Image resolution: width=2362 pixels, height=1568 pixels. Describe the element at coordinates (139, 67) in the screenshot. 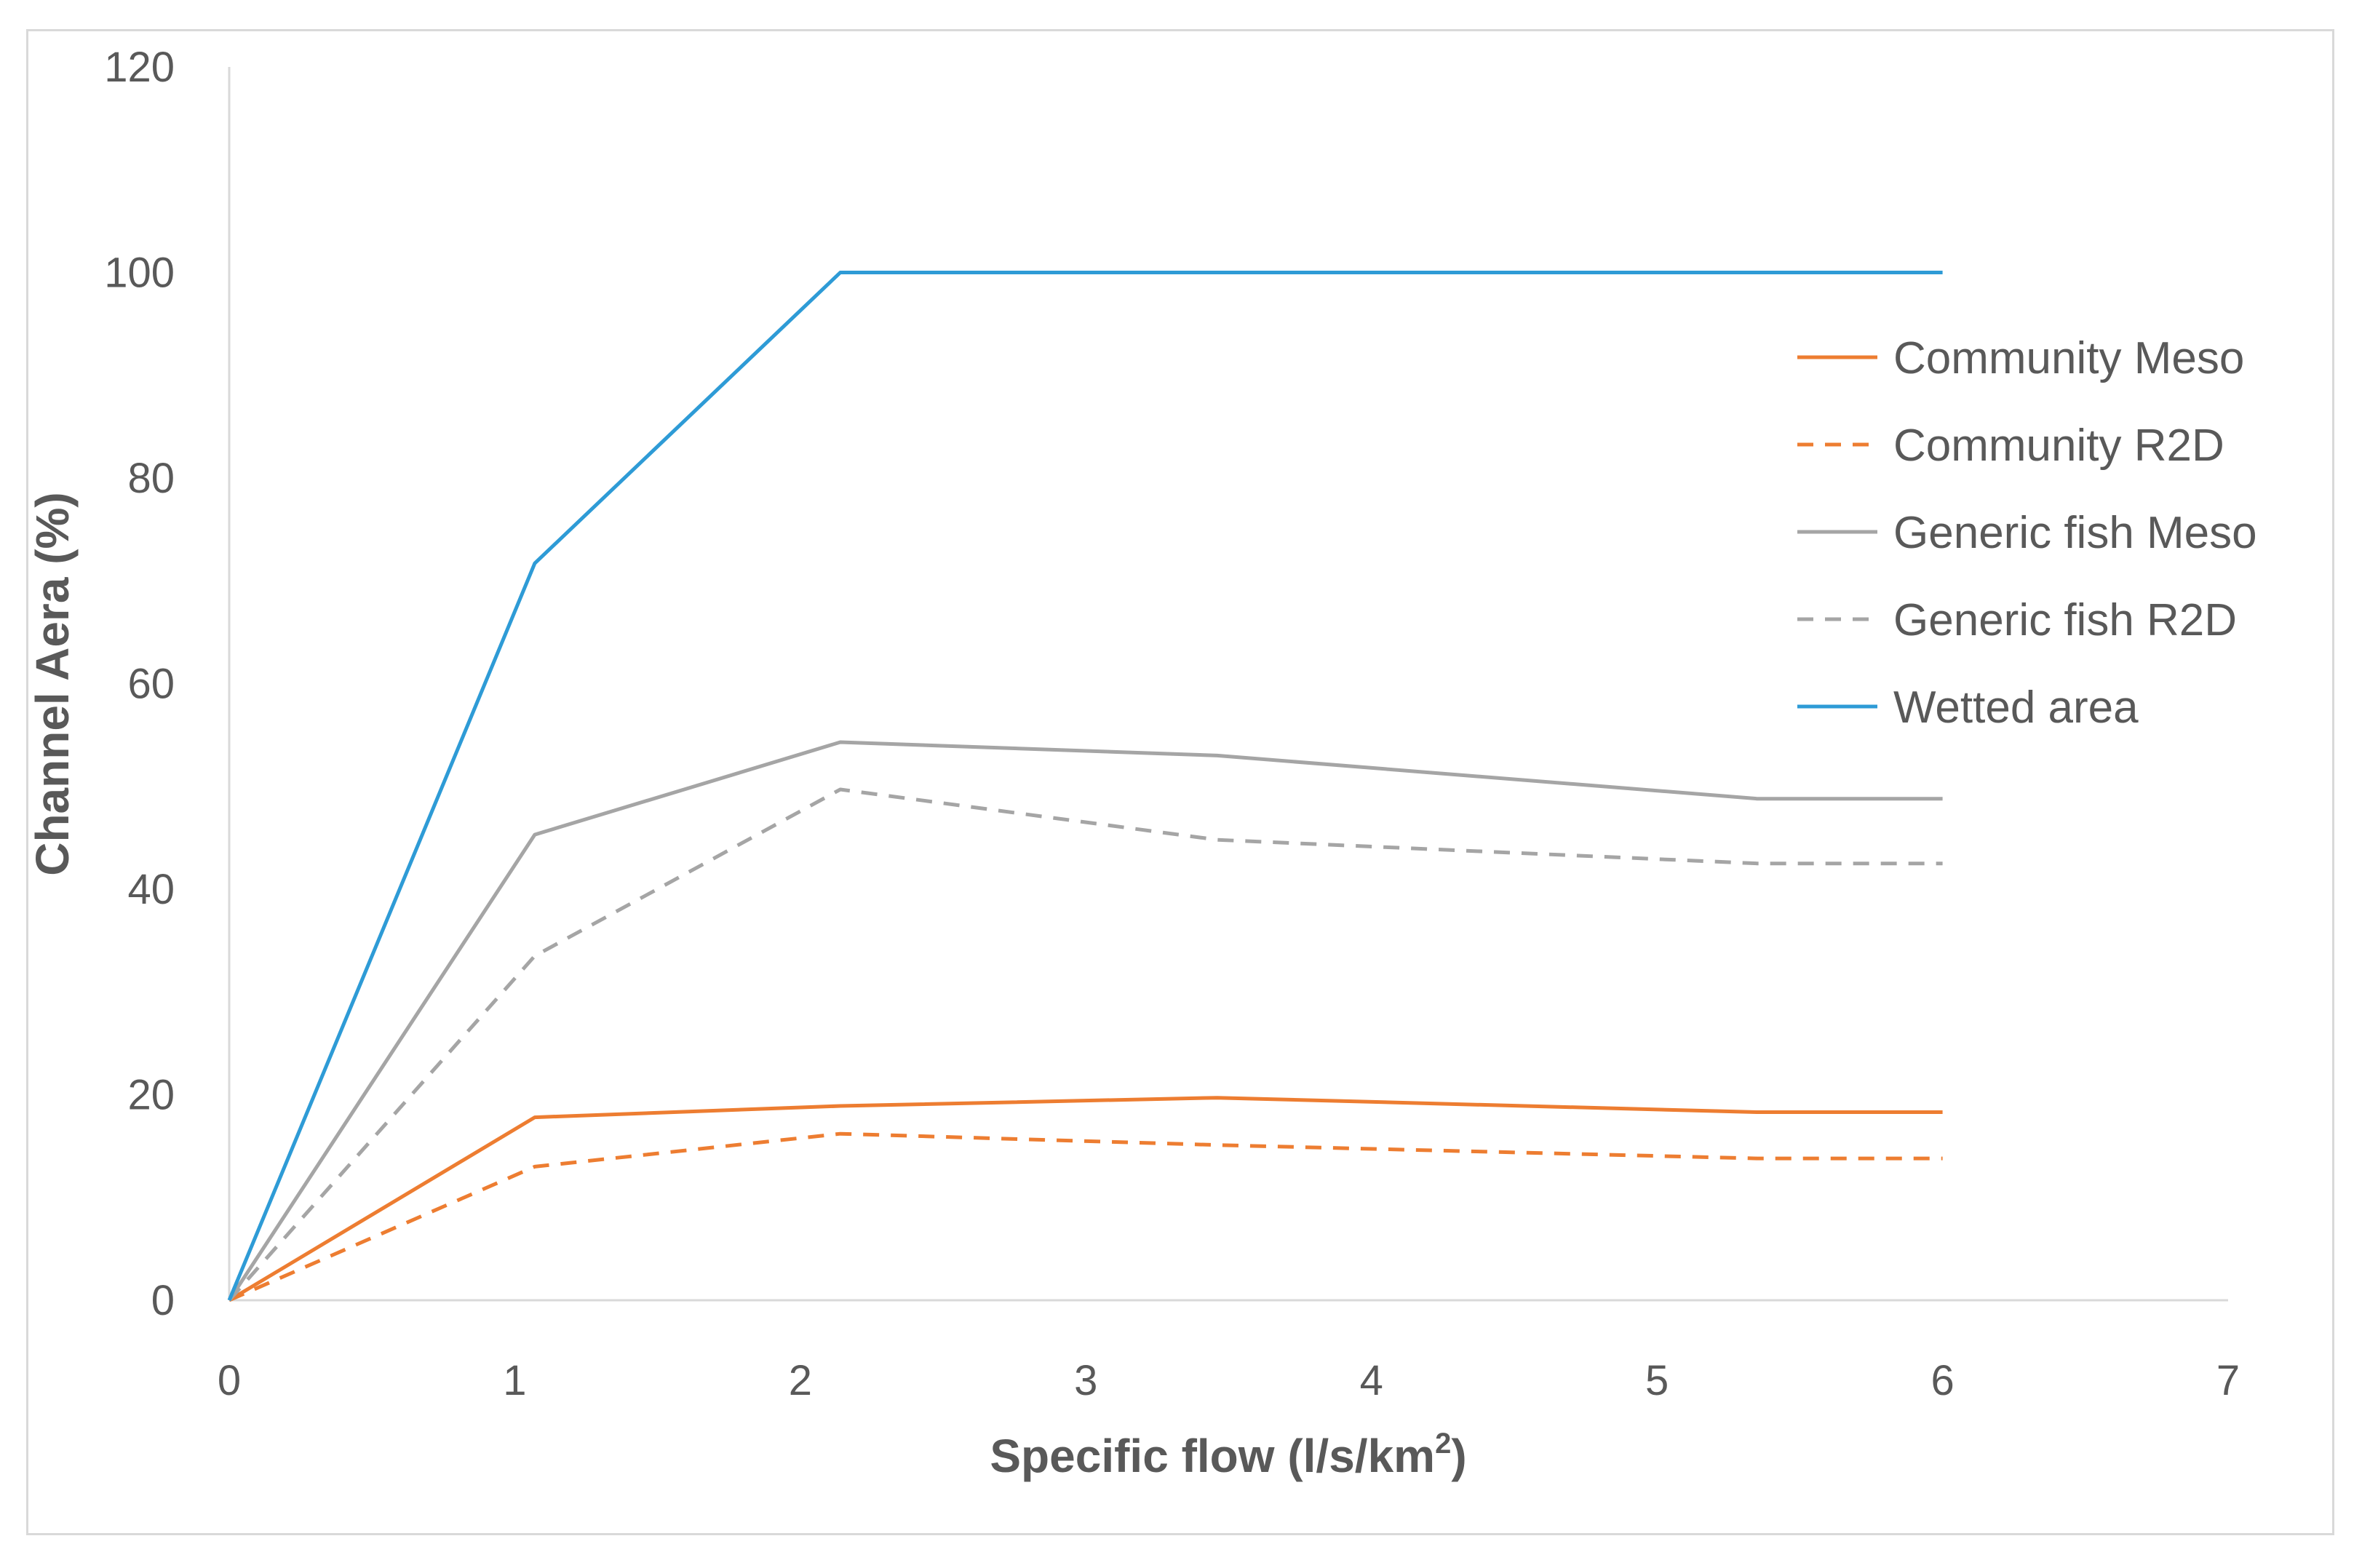

I see `y-tick-label: 120` at that location.